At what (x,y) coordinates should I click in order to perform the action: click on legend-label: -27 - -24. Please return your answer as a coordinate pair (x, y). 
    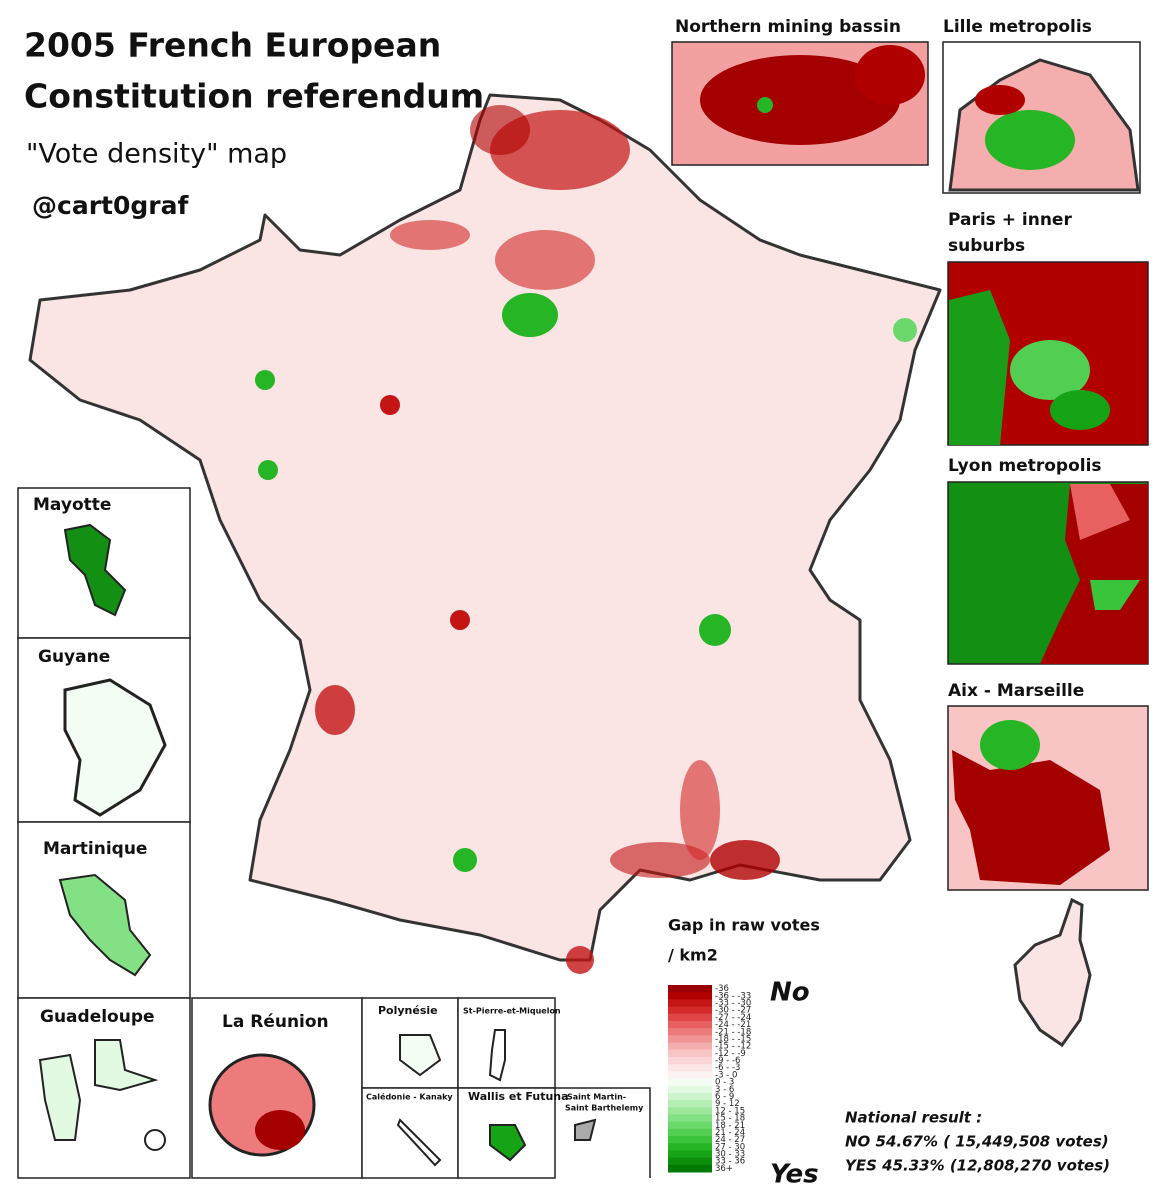
    Looking at the image, I should click on (733, 1018).